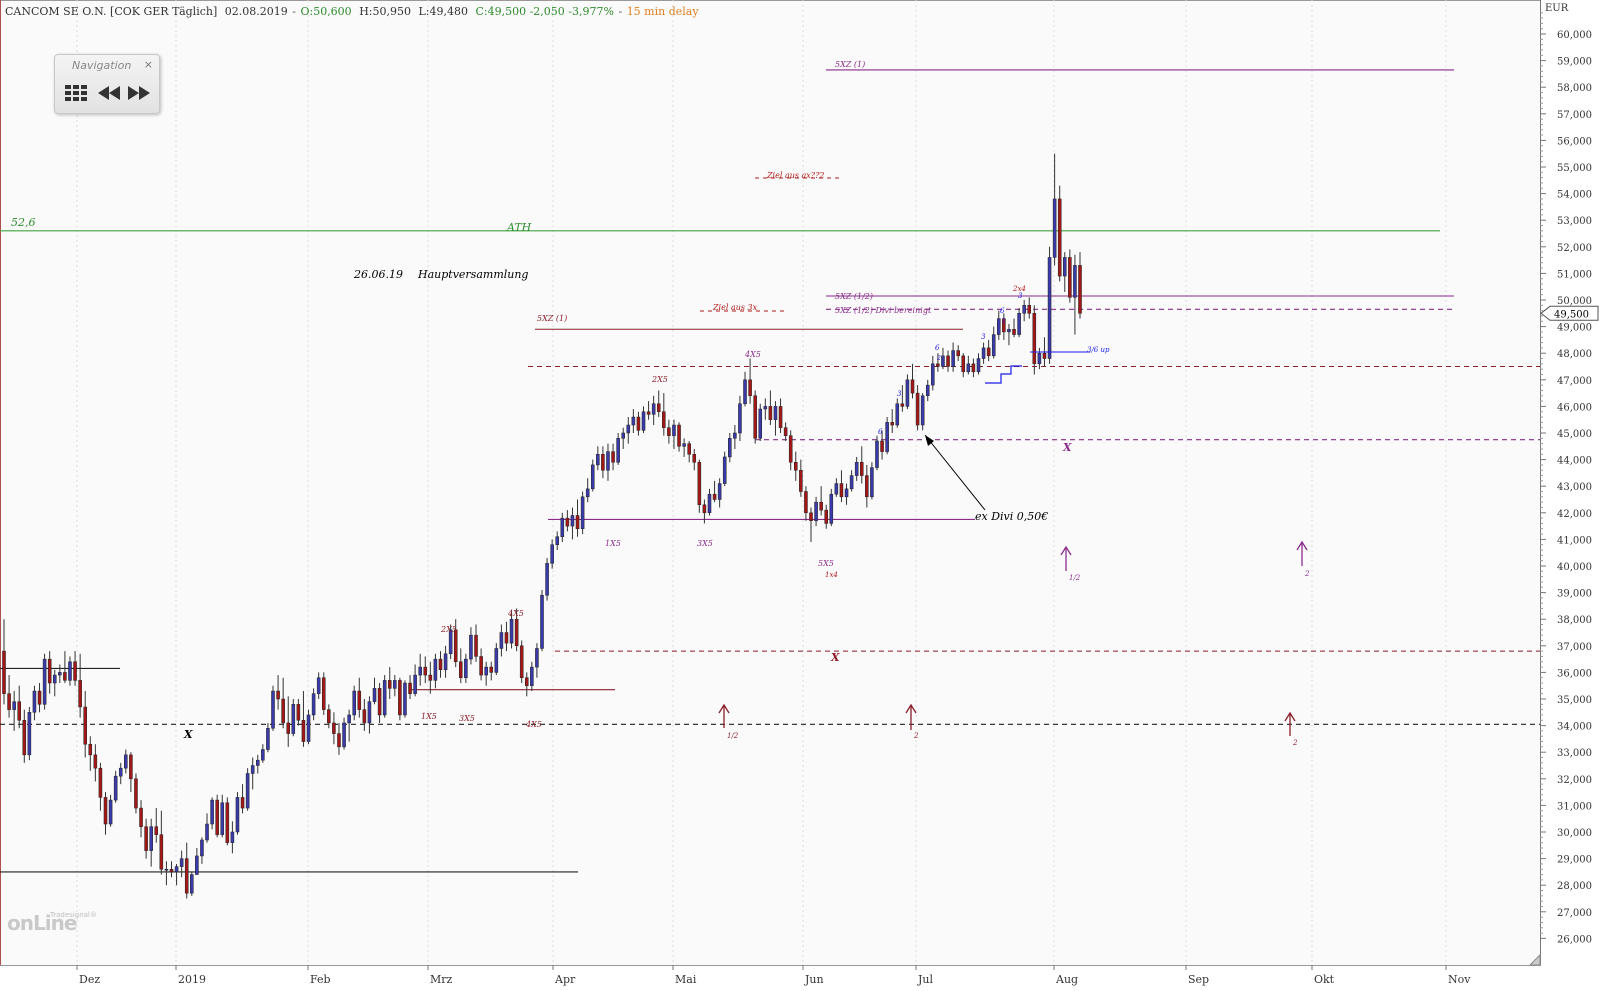 The height and width of the screenshot is (991, 1599). I want to click on rewind-icon, so click(109, 93).